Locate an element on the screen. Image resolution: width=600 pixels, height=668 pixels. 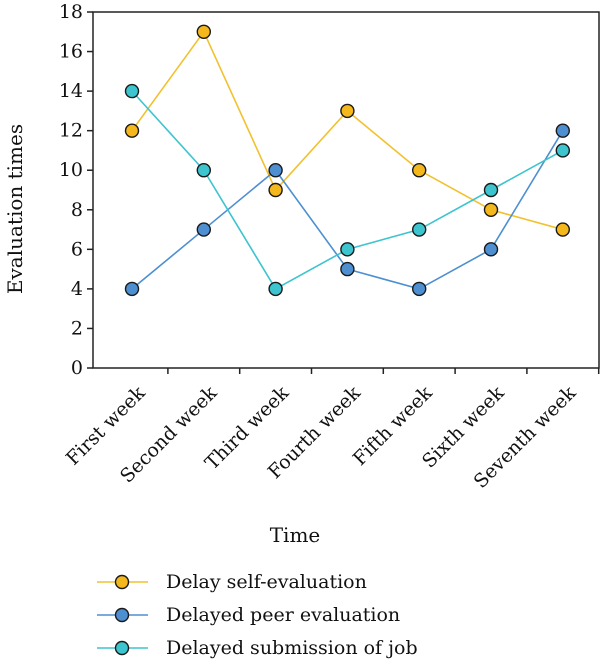
y-tick-label: 2 is located at coordinates (77, 328).